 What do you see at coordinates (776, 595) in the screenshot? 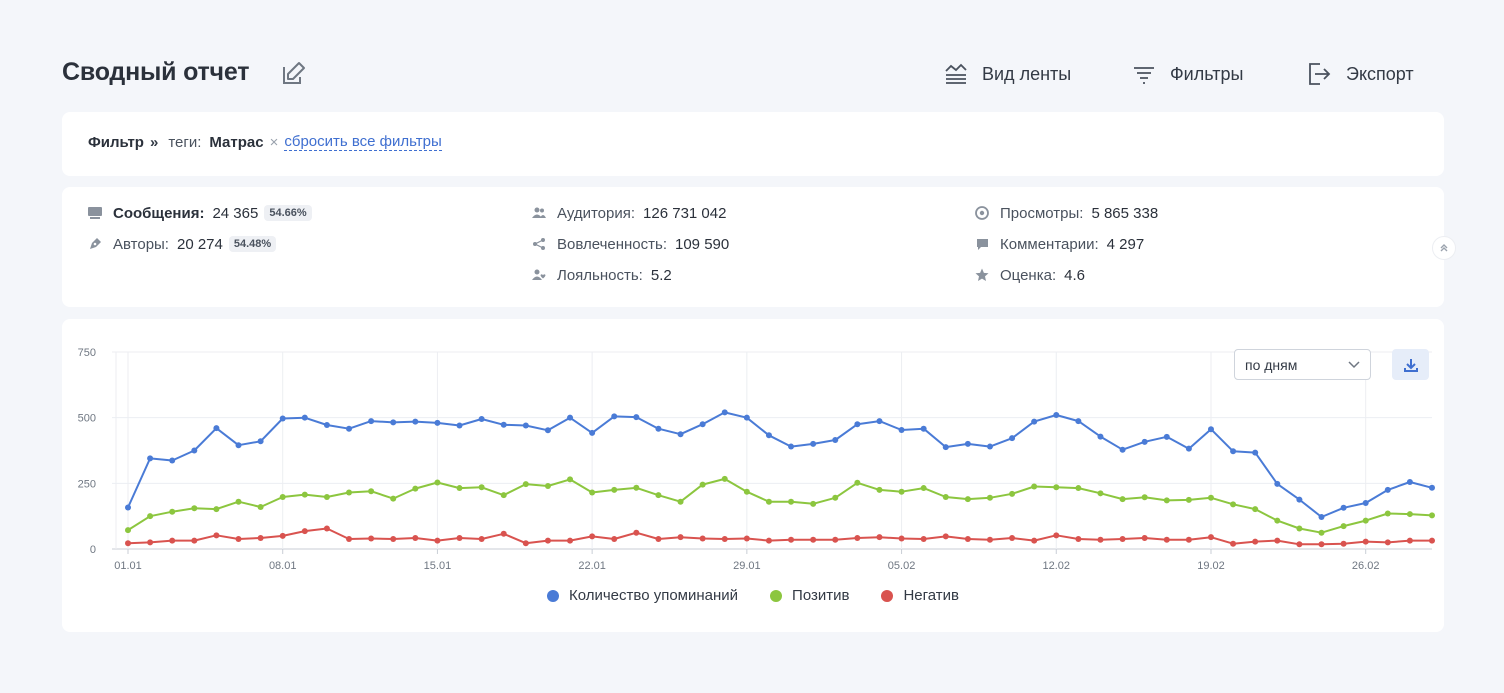
I see `legend-dot-positive` at bounding box center [776, 595].